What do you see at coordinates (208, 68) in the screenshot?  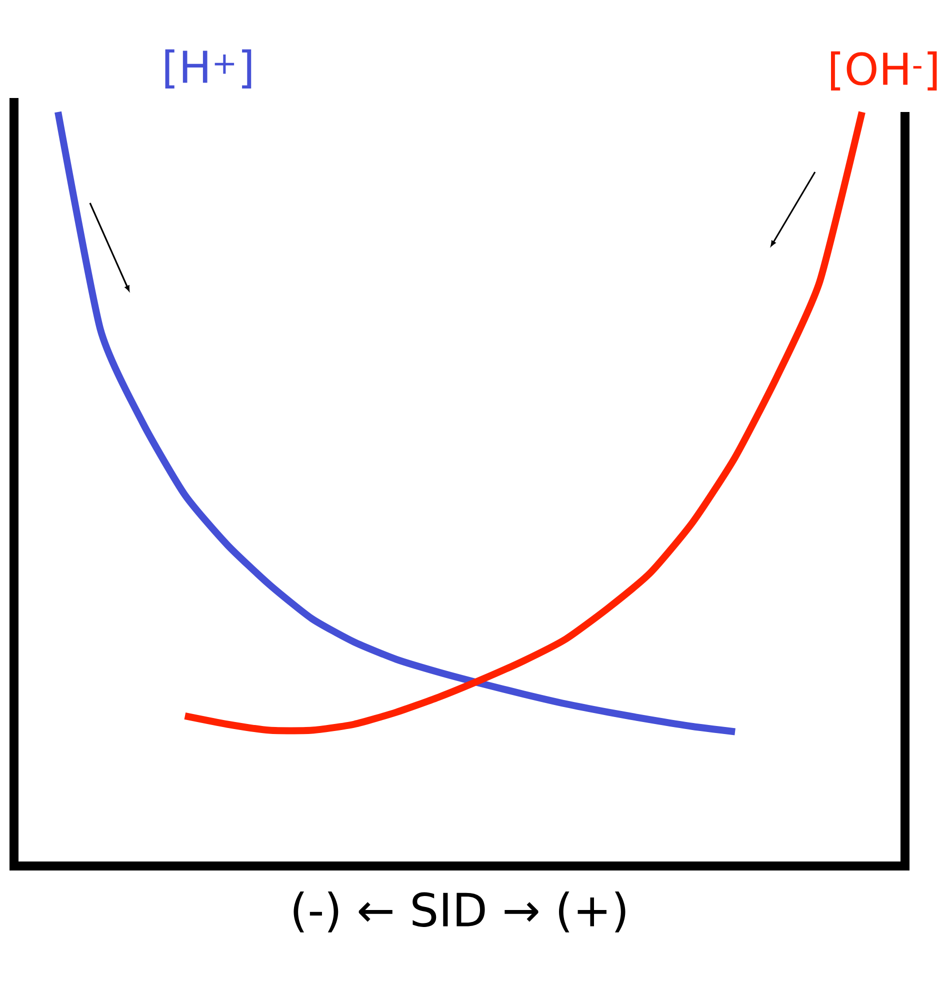 I see `text: [H$^{+}$]` at bounding box center [208, 68].